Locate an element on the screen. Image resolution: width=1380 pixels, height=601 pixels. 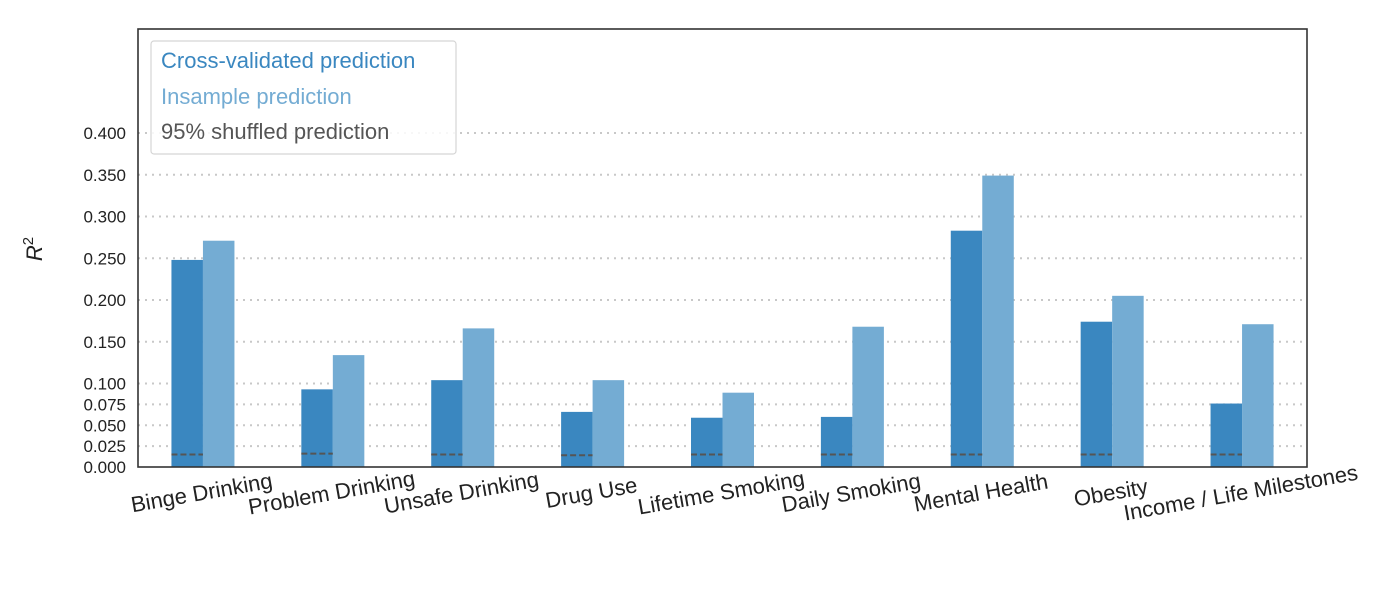
legend-entry: Insample prediction is located at coordinates (256, 96).